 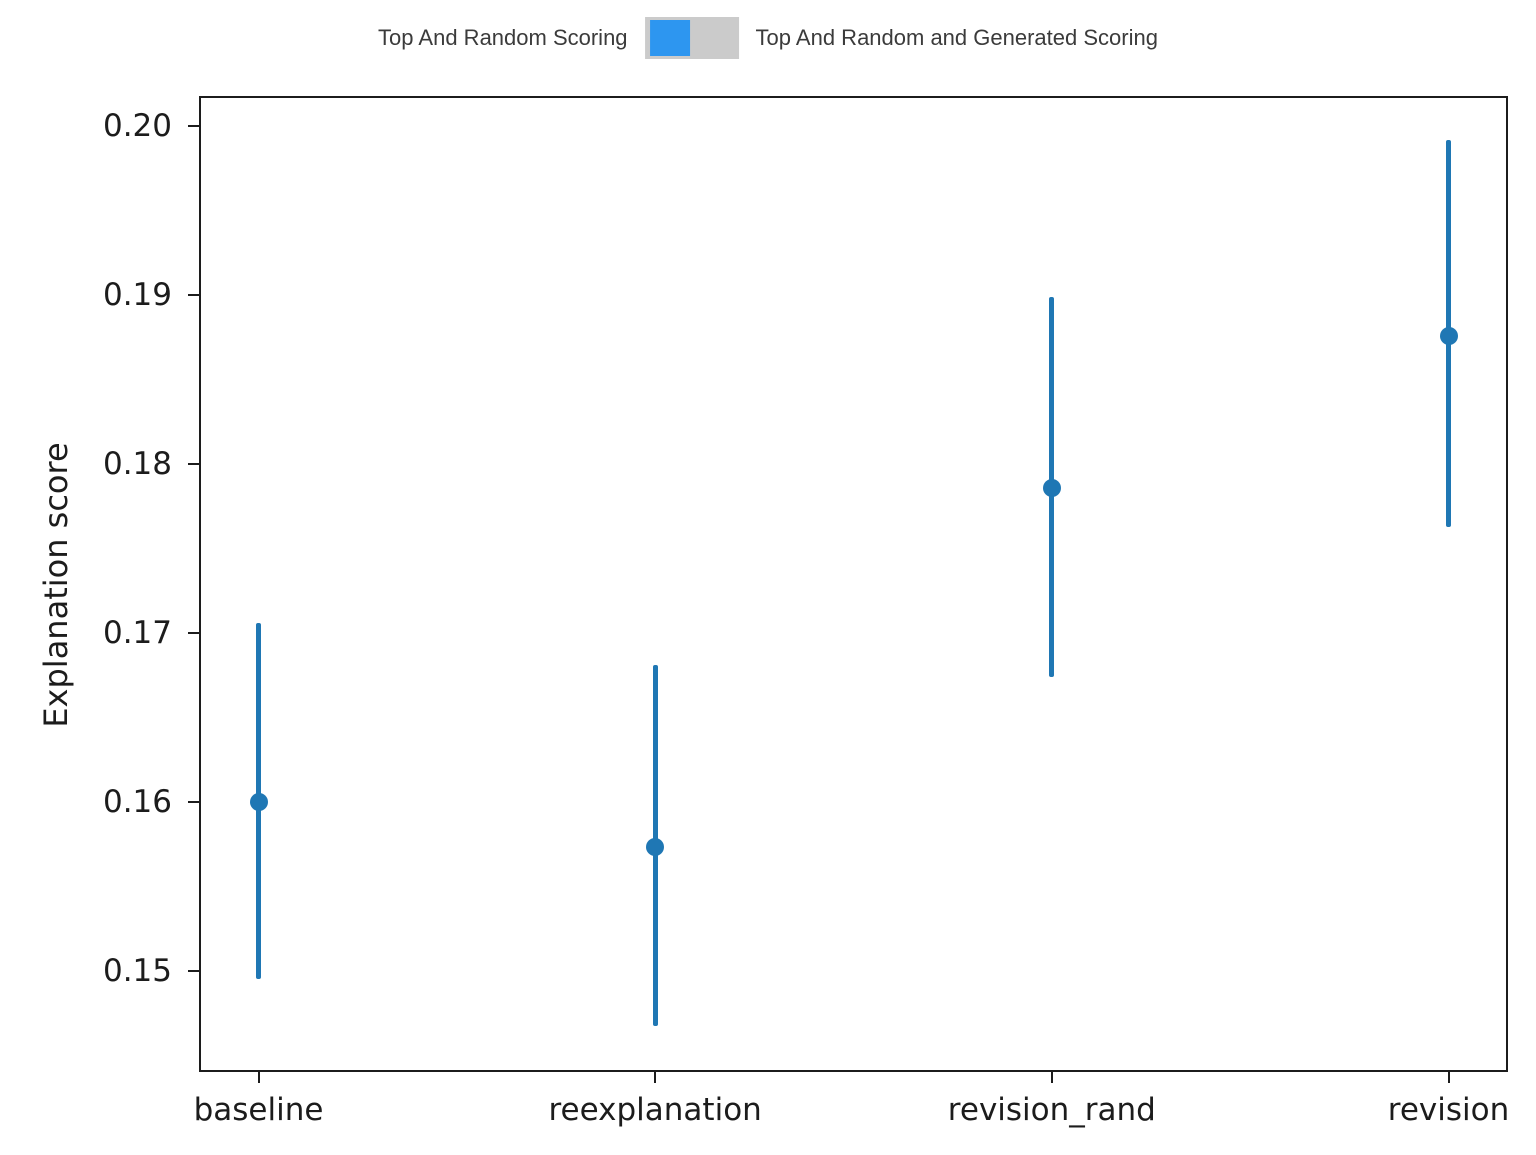 I want to click on y-tick-label: 0.19, so click(x=137, y=295).